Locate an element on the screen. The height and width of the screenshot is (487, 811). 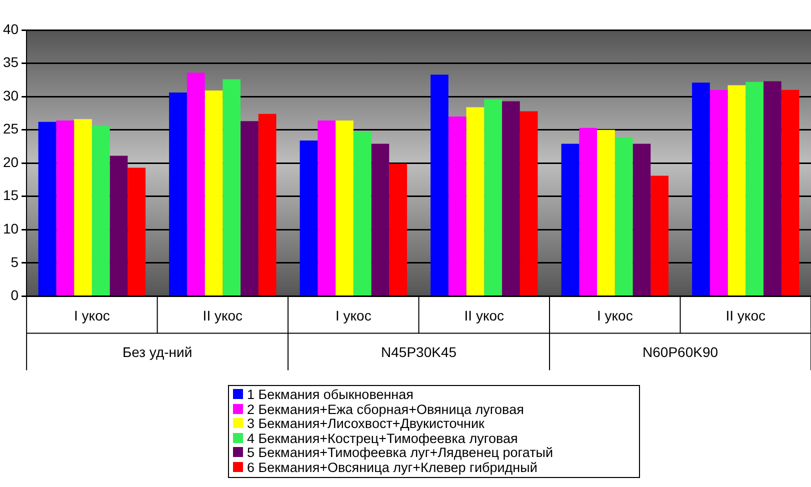
legend-label: 3 Бекмания+Лисохвост+Двукисточник is located at coordinates (365, 424).